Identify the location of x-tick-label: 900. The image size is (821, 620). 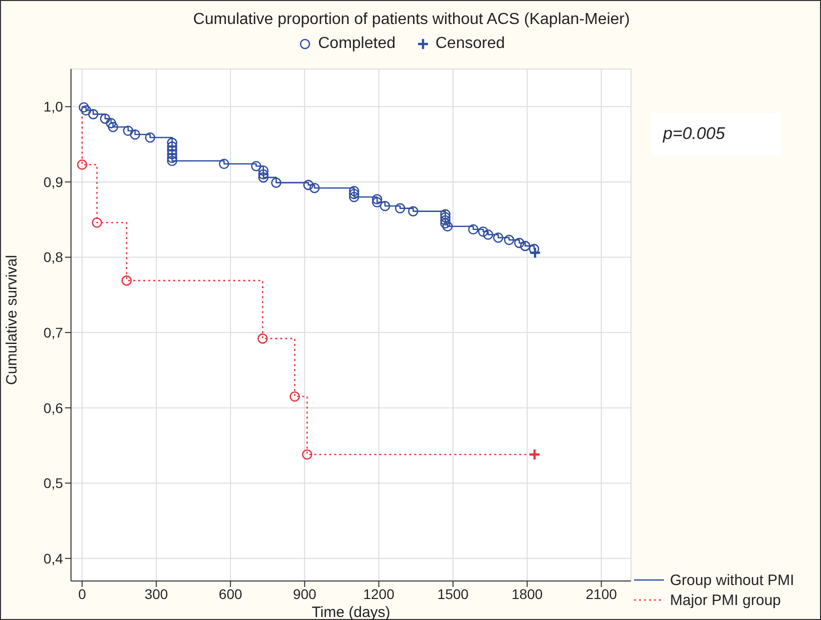
(304, 594).